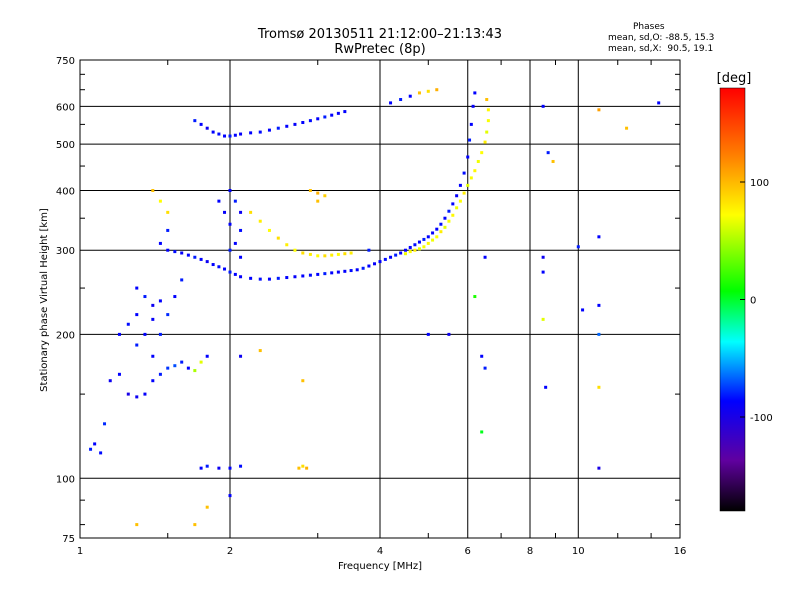  Describe the element at coordinates (661, 38) in the screenshot. I see `phase-o-line: mean, sd,O: -88.5, 15.3` at that location.